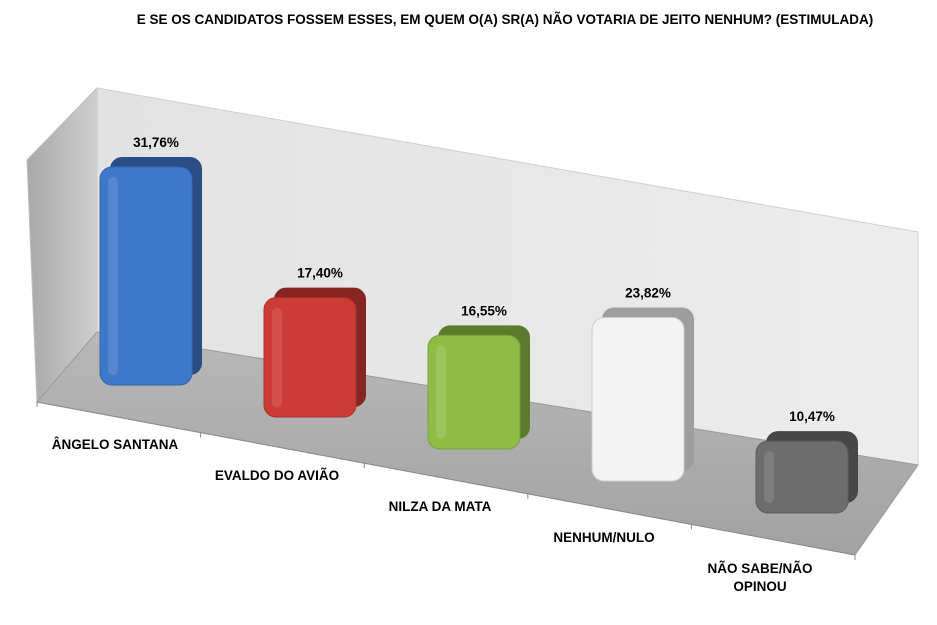 The height and width of the screenshot is (625, 937). Describe the element at coordinates (115, 444) in the screenshot. I see `category-label: ÂNGELO SANTANA` at that location.